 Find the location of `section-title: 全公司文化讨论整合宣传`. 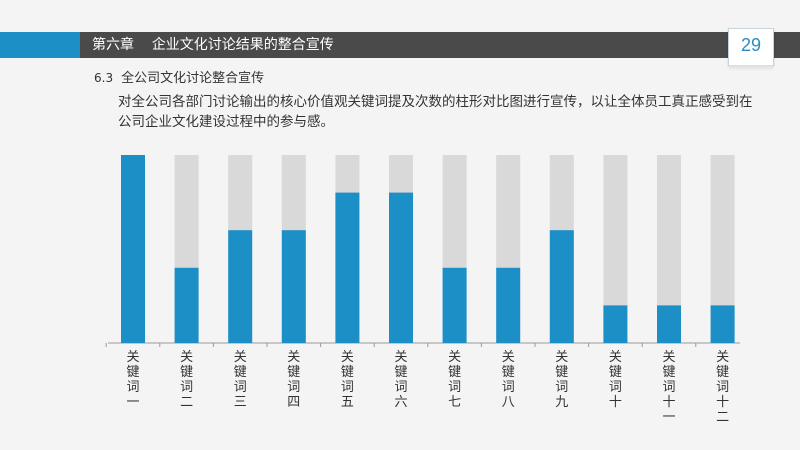

section-title: 全公司文化讨论整合宣传 is located at coordinates (193, 78).